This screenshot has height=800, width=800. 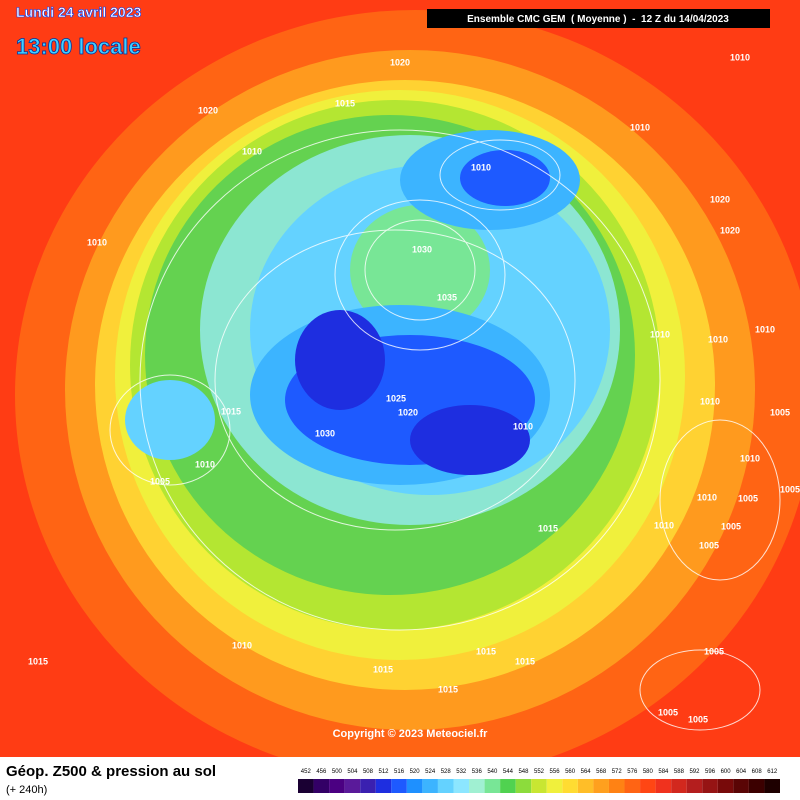 I want to click on colorbar-label: 564, so click(x=586, y=772).